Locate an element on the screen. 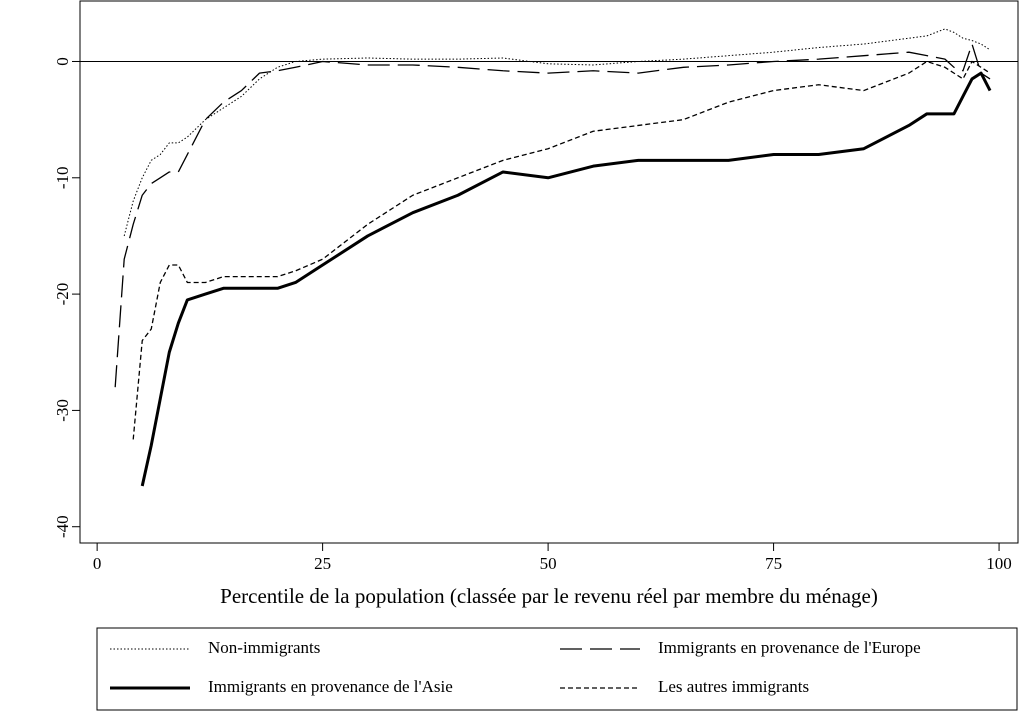 The width and height of the screenshot is (1025, 711). x-tick-label: 25 is located at coordinates (322, 563).